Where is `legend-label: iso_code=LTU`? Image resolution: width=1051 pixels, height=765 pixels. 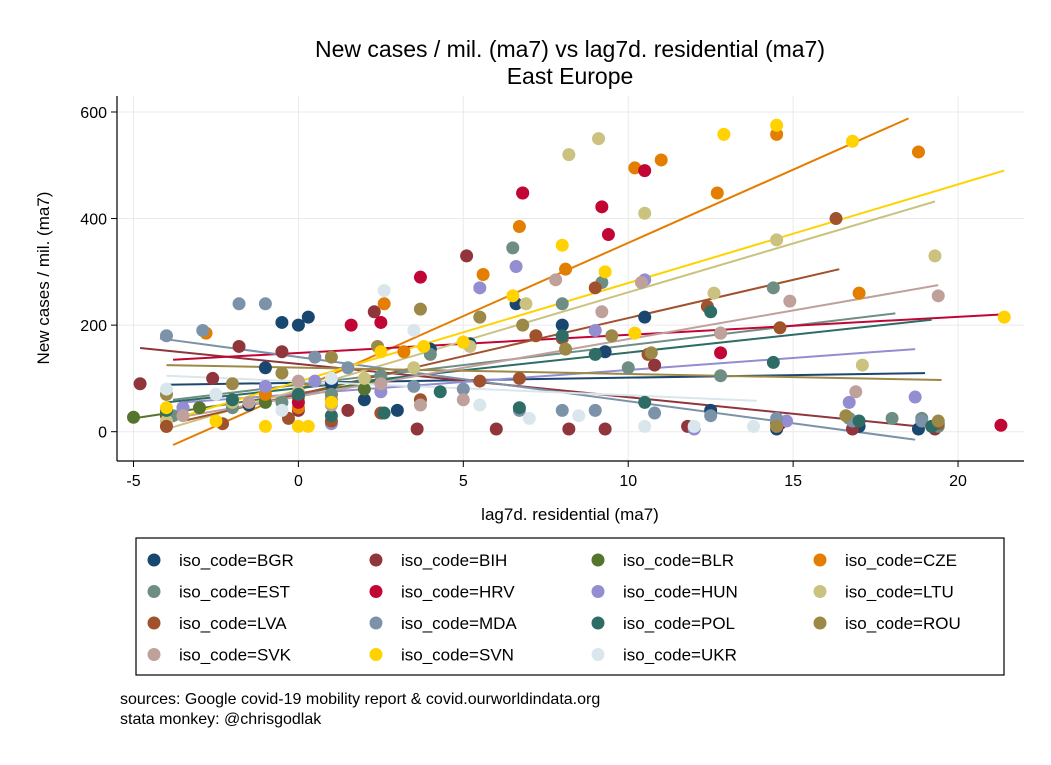
legend-label: iso_code=LTU is located at coordinates (899, 592).